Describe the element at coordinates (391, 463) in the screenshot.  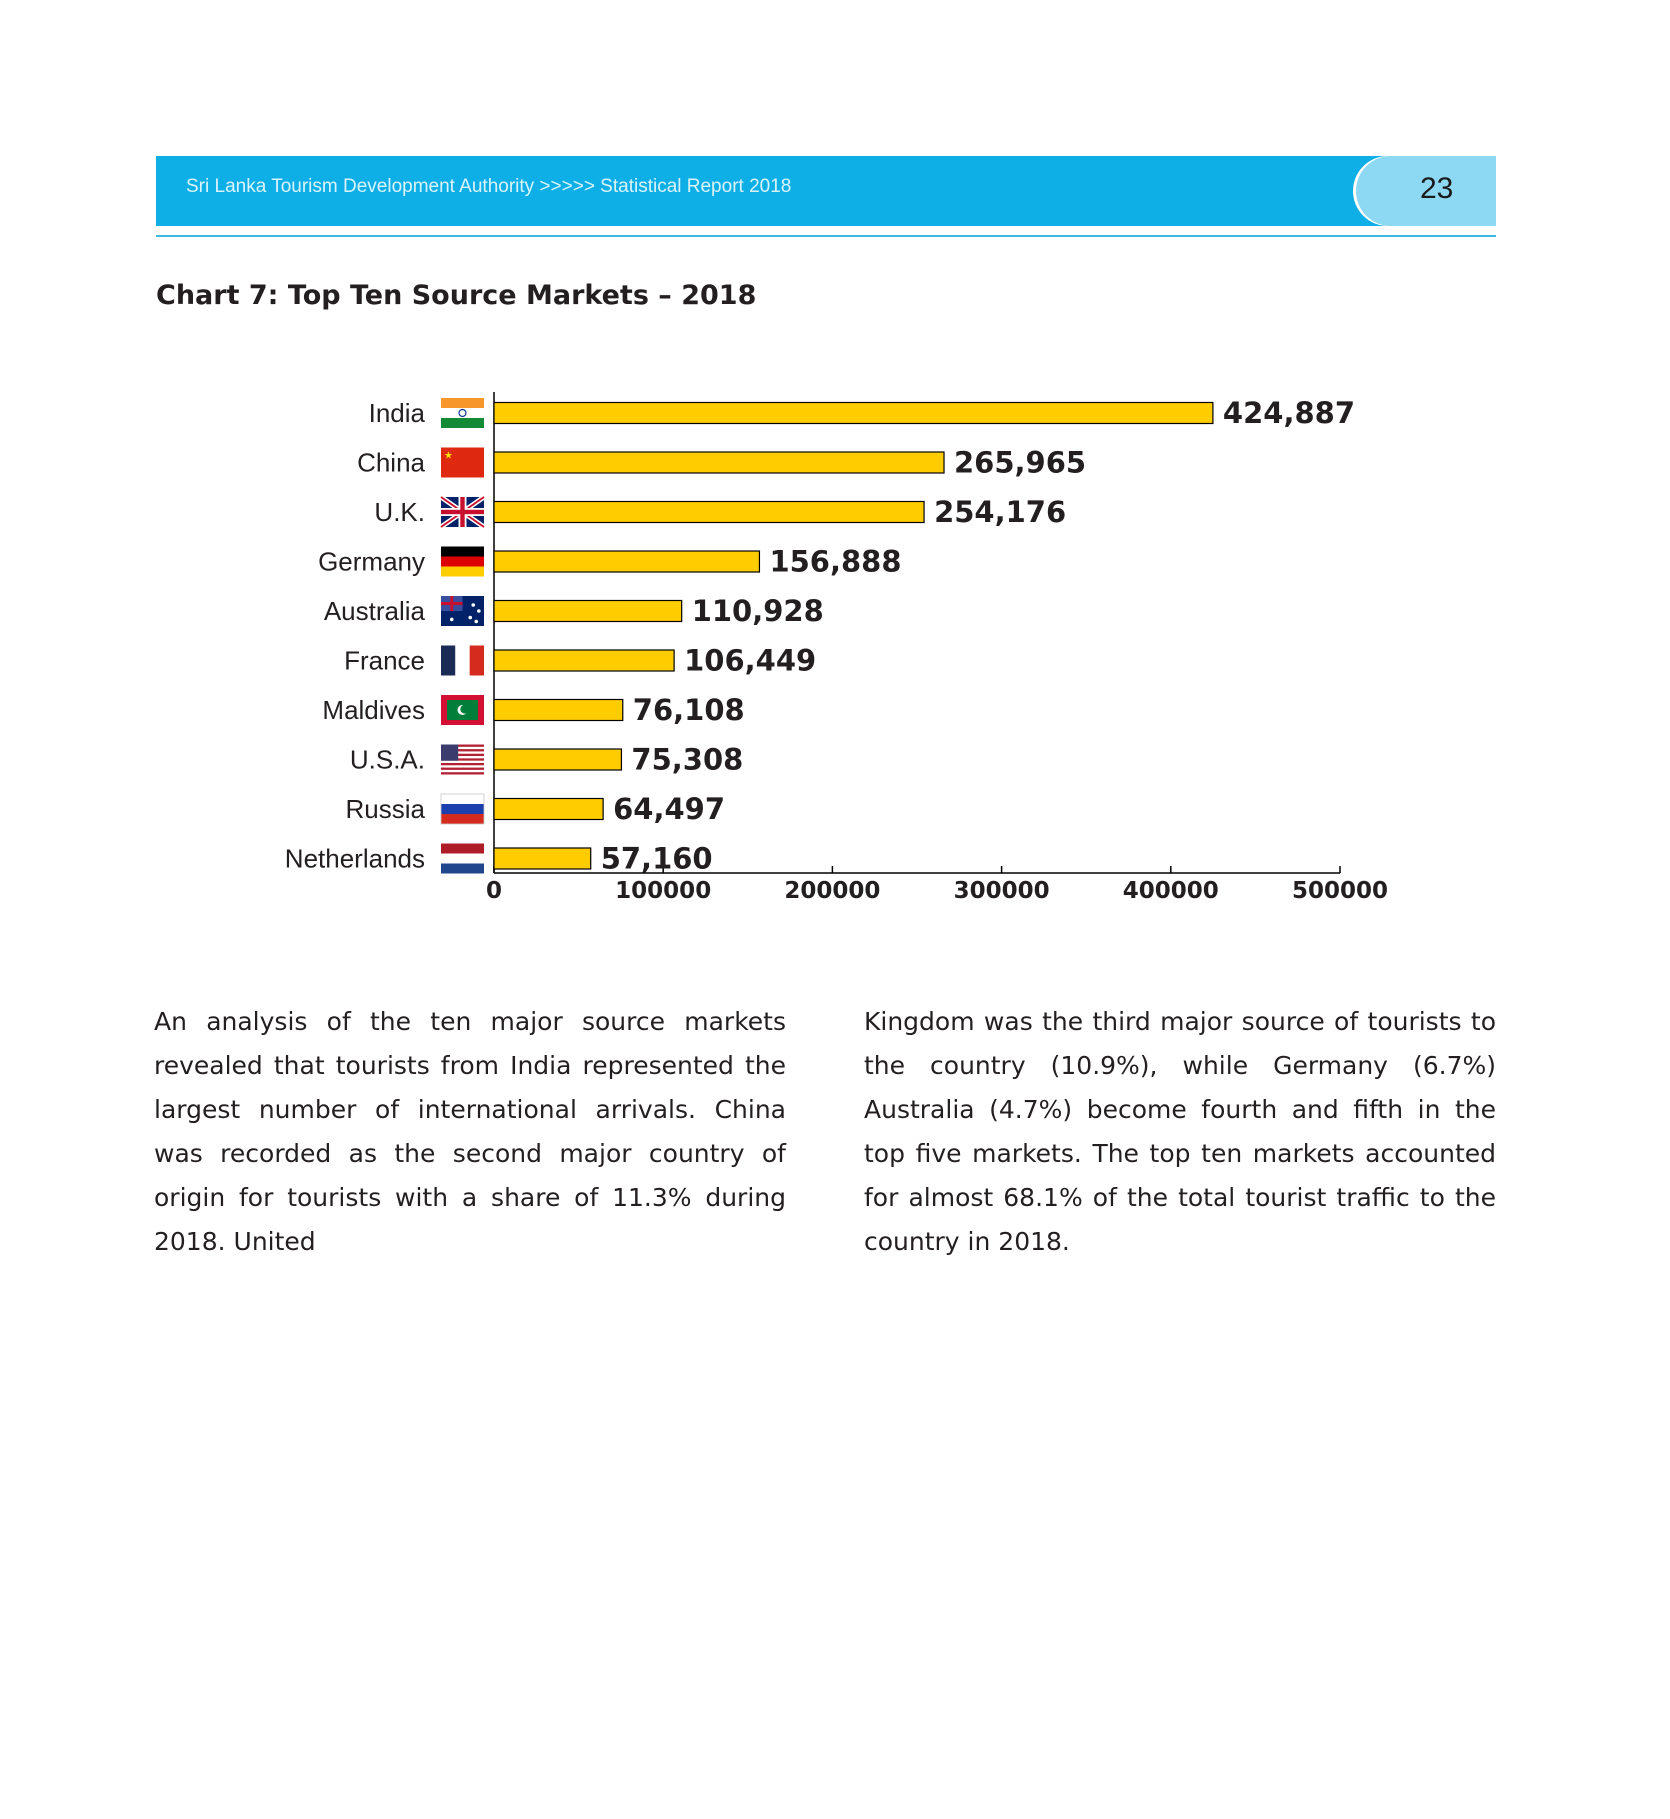
I see `category-label: China` at that location.